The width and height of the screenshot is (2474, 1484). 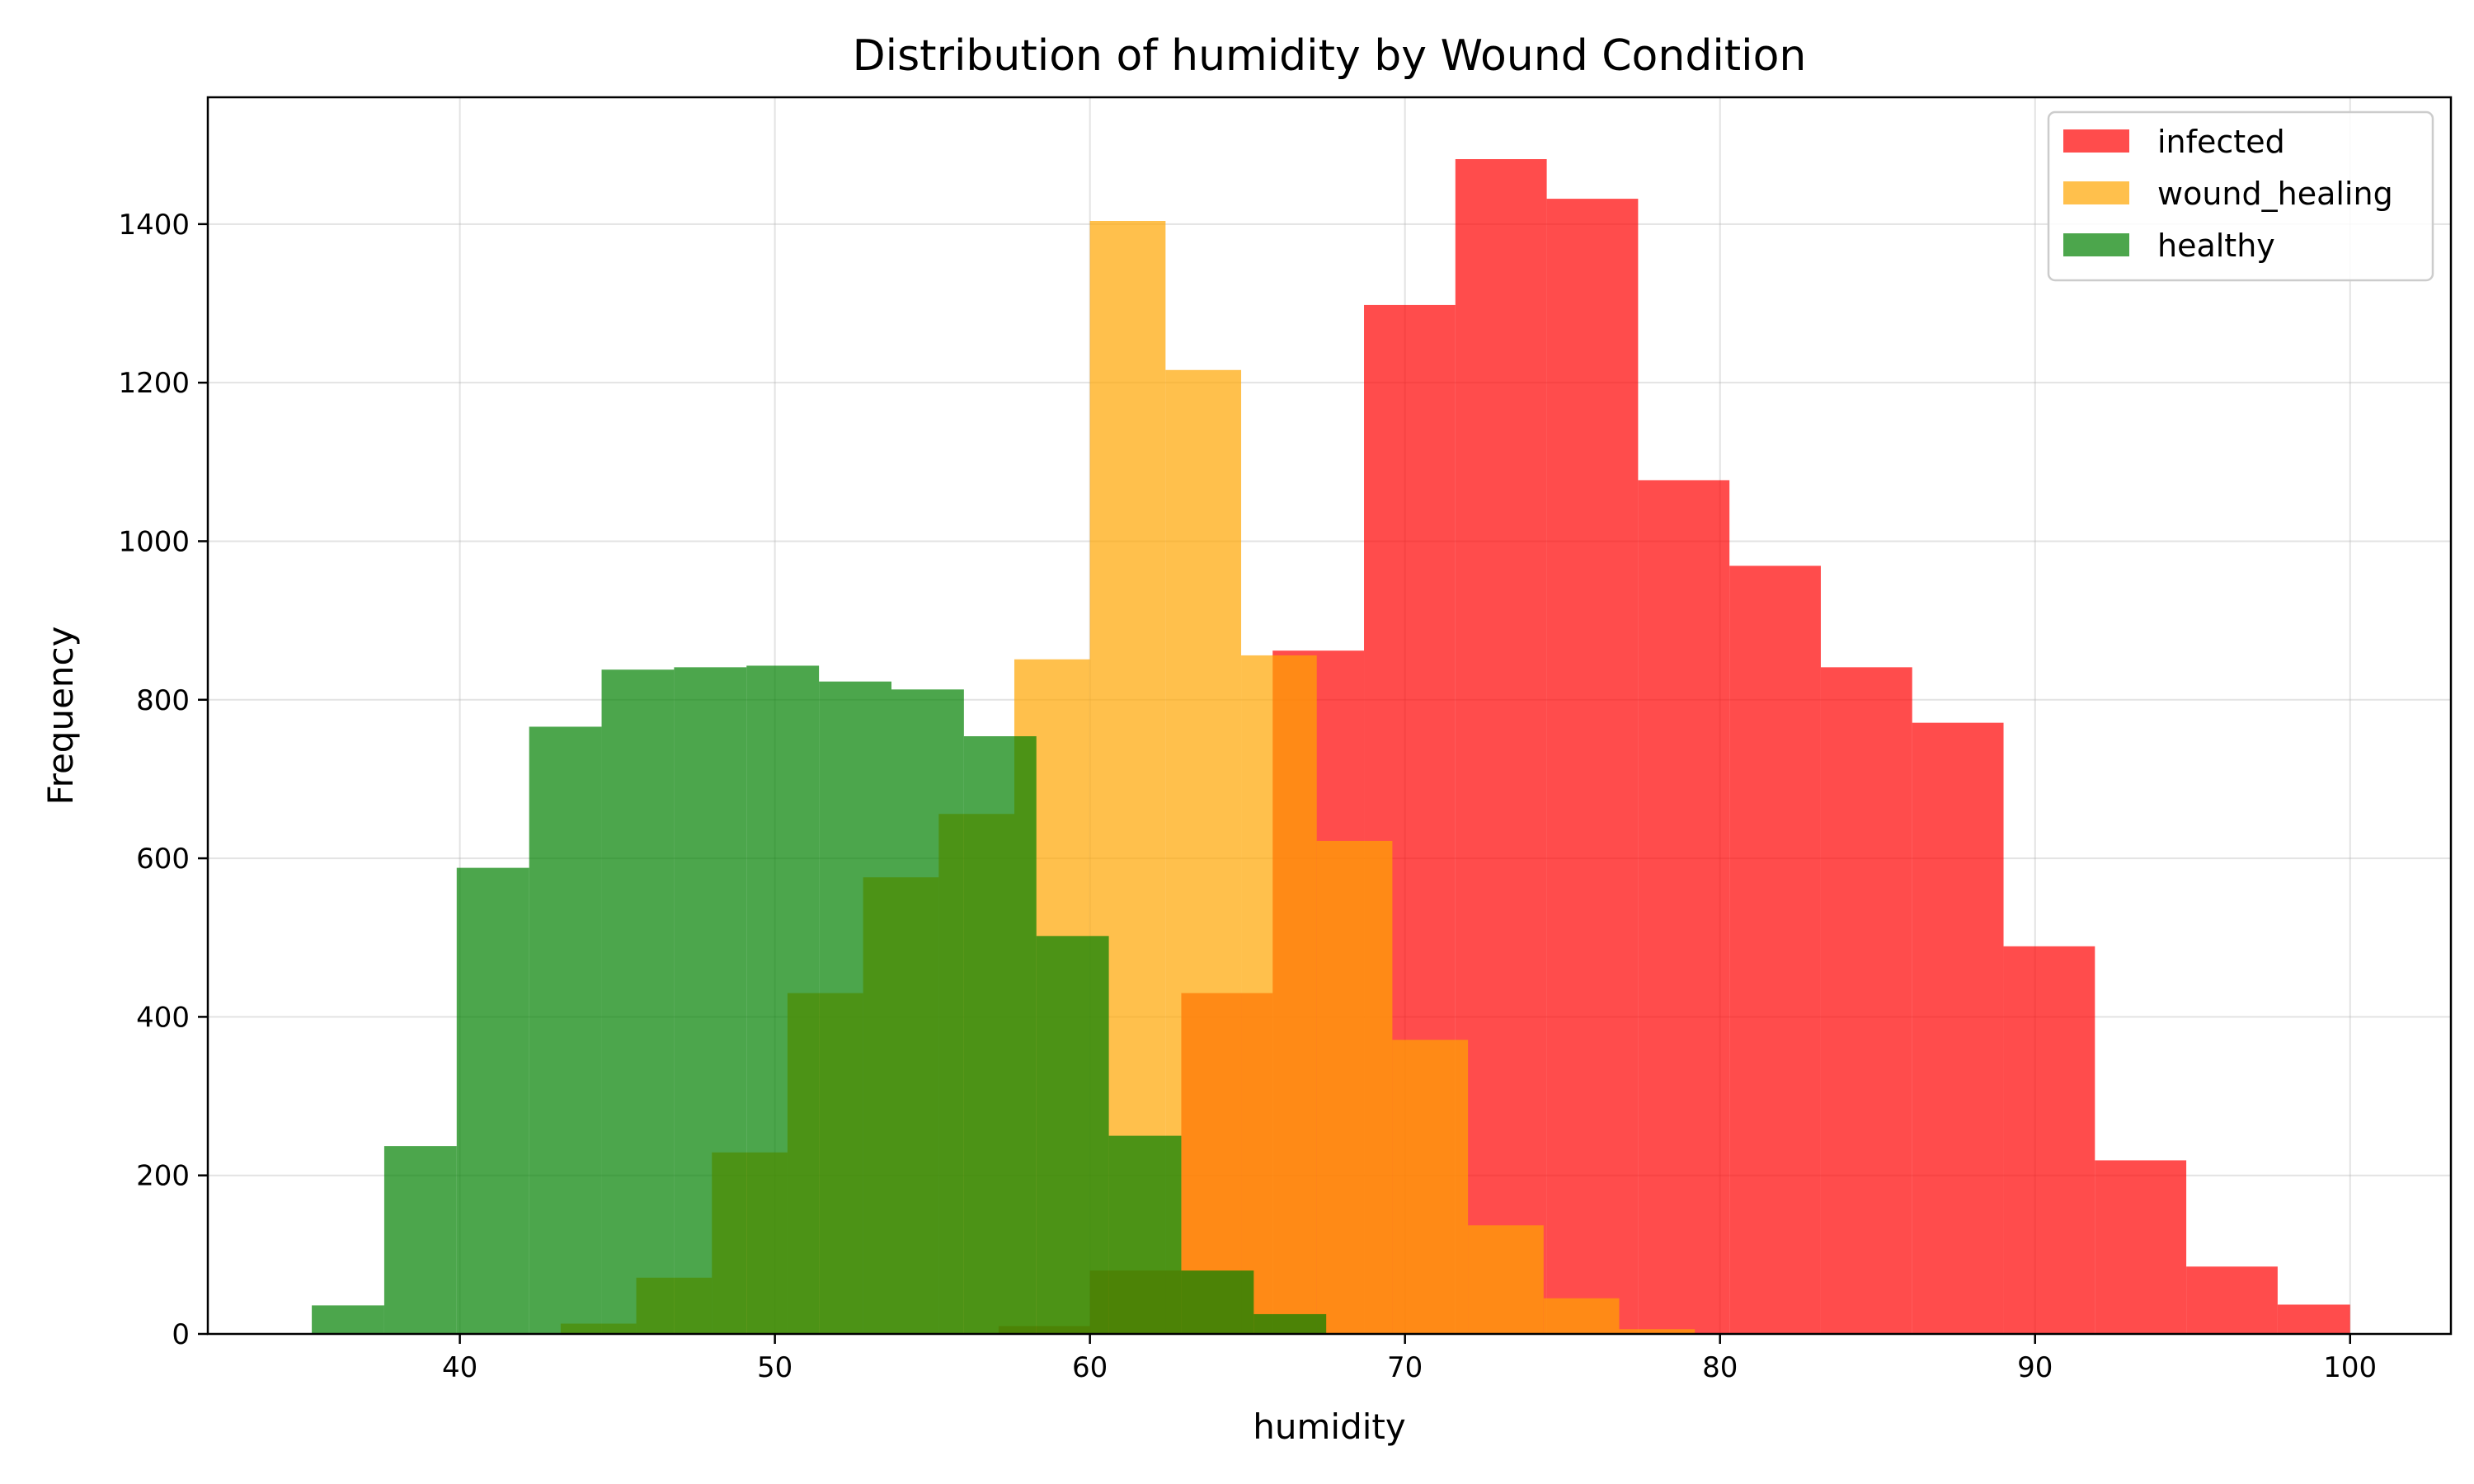 I want to click on x-tick-label: 100, so click(x=2350, y=1367).